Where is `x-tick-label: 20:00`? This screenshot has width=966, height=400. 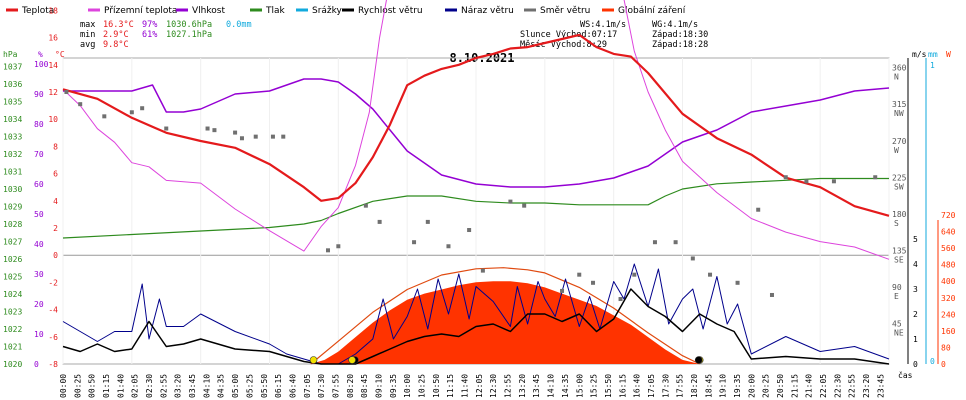 x-tick-label: 20:00 is located at coordinates (751, 386).